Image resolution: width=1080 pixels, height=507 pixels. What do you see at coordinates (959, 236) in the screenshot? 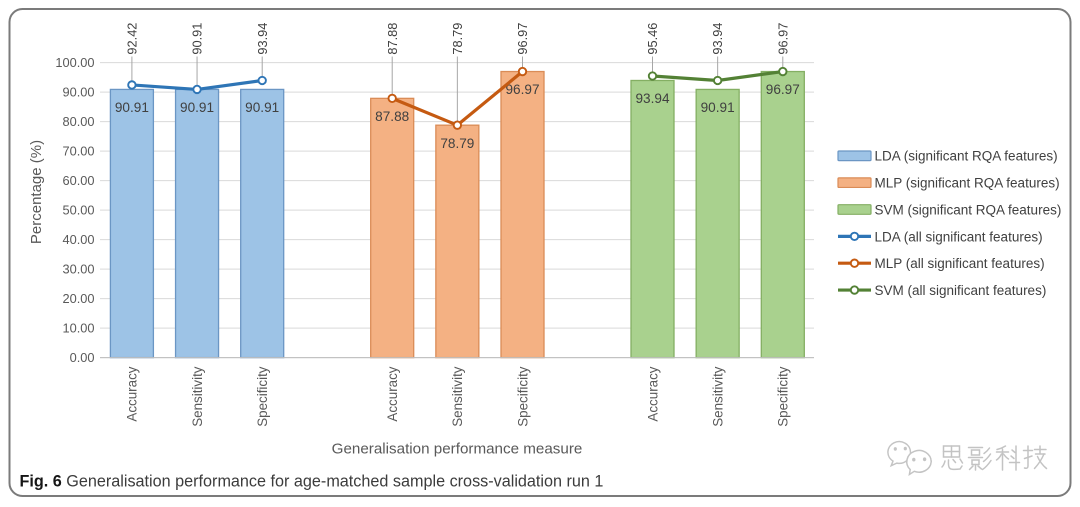
I see `svg-text: LDA (all significant features)` at bounding box center [959, 236].